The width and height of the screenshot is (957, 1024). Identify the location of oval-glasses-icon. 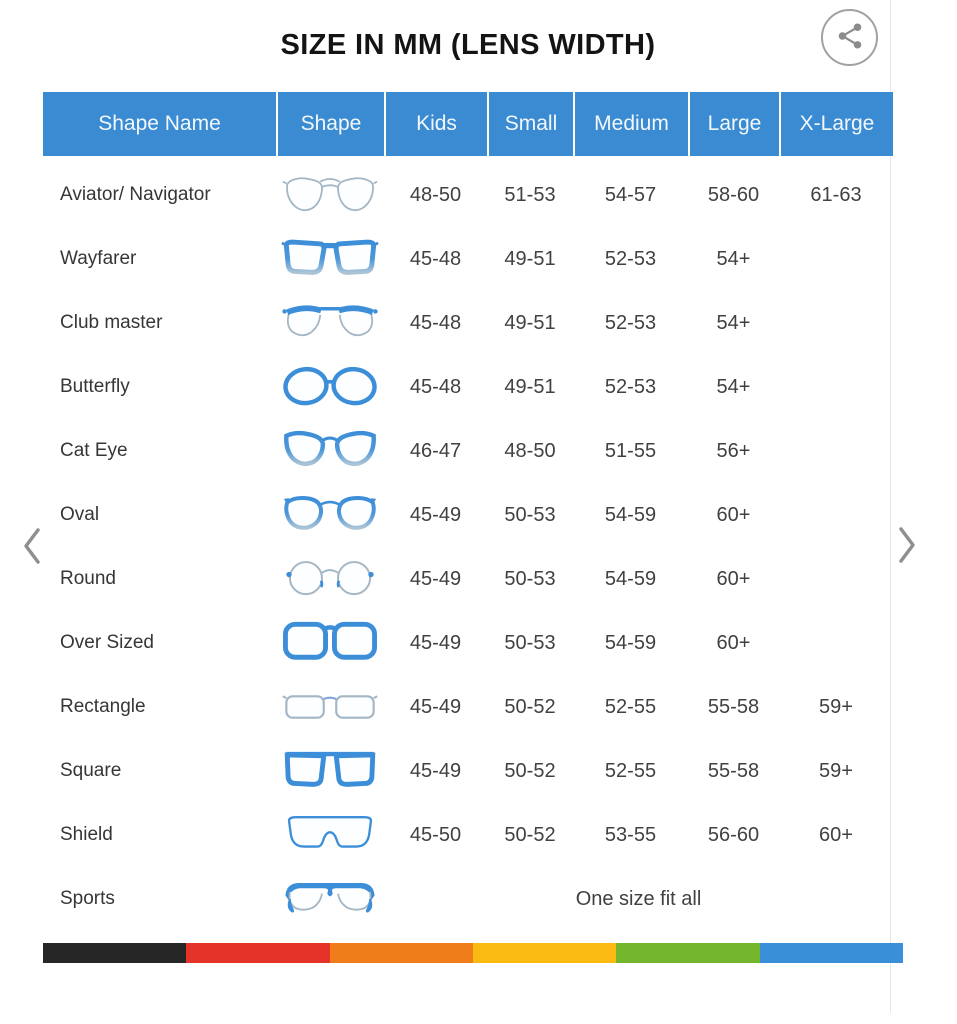
(330, 515).